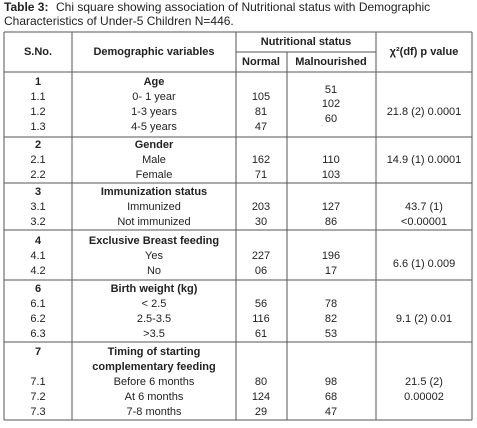 The height and width of the screenshot is (428, 477). Describe the element at coordinates (38, 352) in the screenshot. I see `group-number: 7` at that location.